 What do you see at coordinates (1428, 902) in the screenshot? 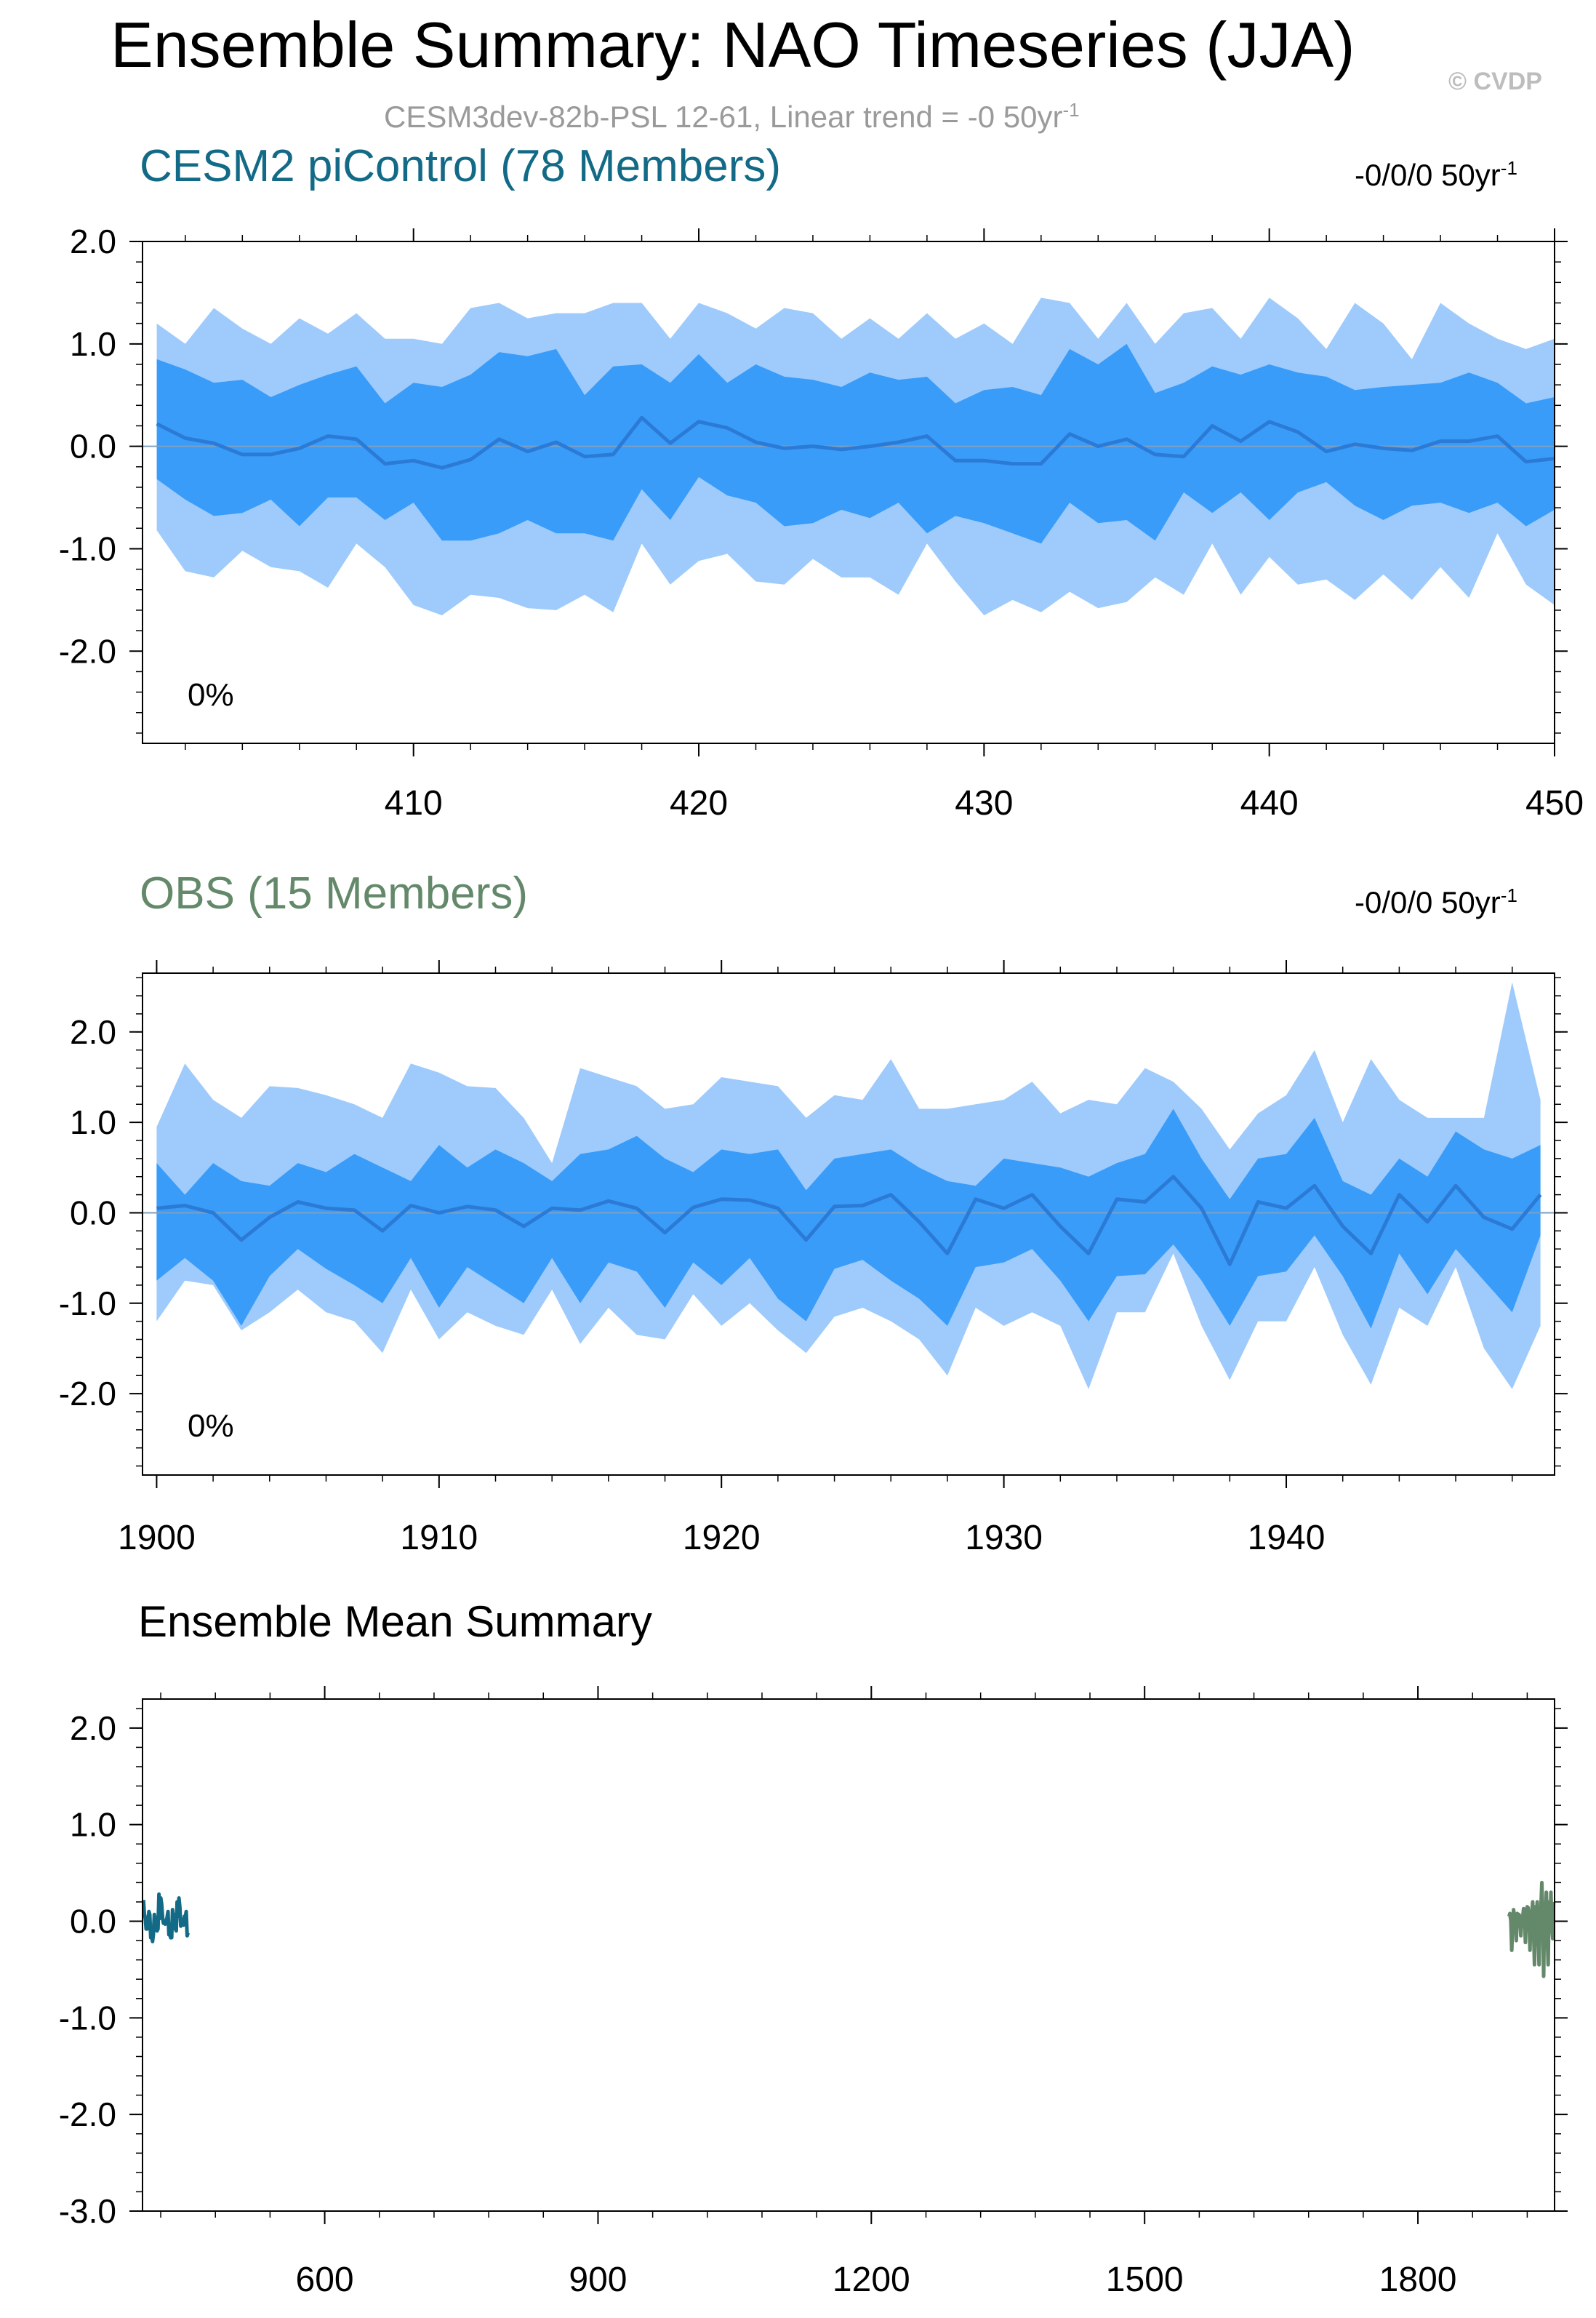
I see `panel-2-trend-text: -0/0/0 50yr` at bounding box center [1428, 902].